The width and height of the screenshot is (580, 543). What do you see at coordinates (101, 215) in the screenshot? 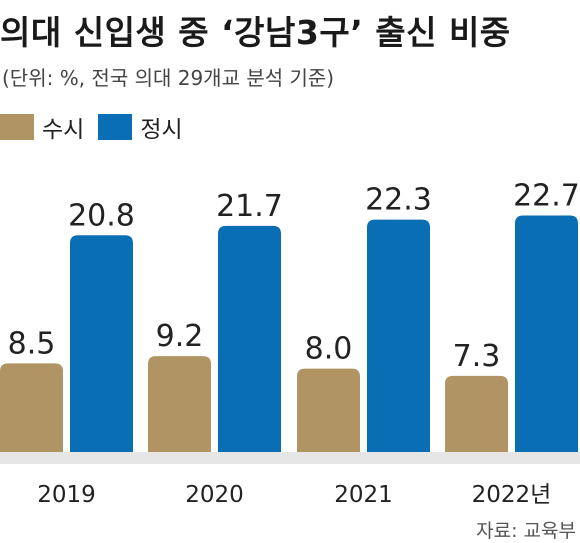
I see `data-label-jeongsi-2019: 20.8` at bounding box center [101, 215].